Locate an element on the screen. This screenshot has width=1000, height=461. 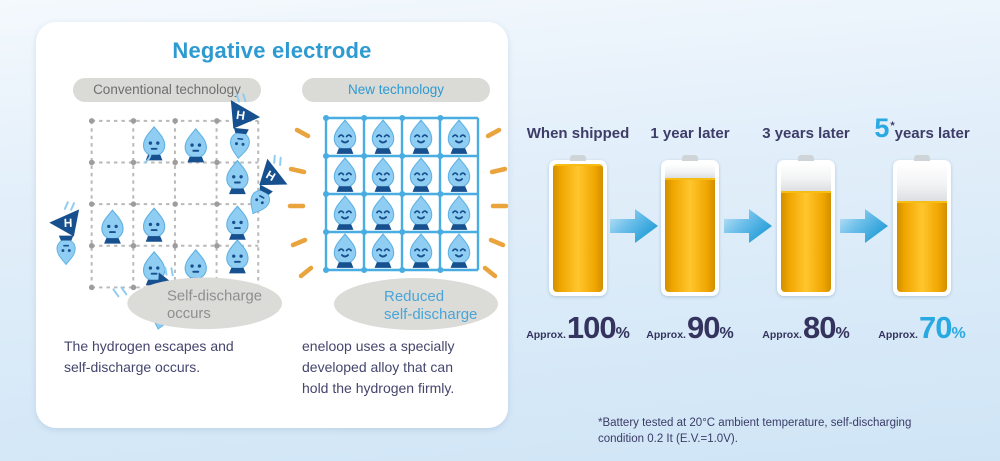
capacity-value: Approx. 100% is located at coordinates (578, 327).